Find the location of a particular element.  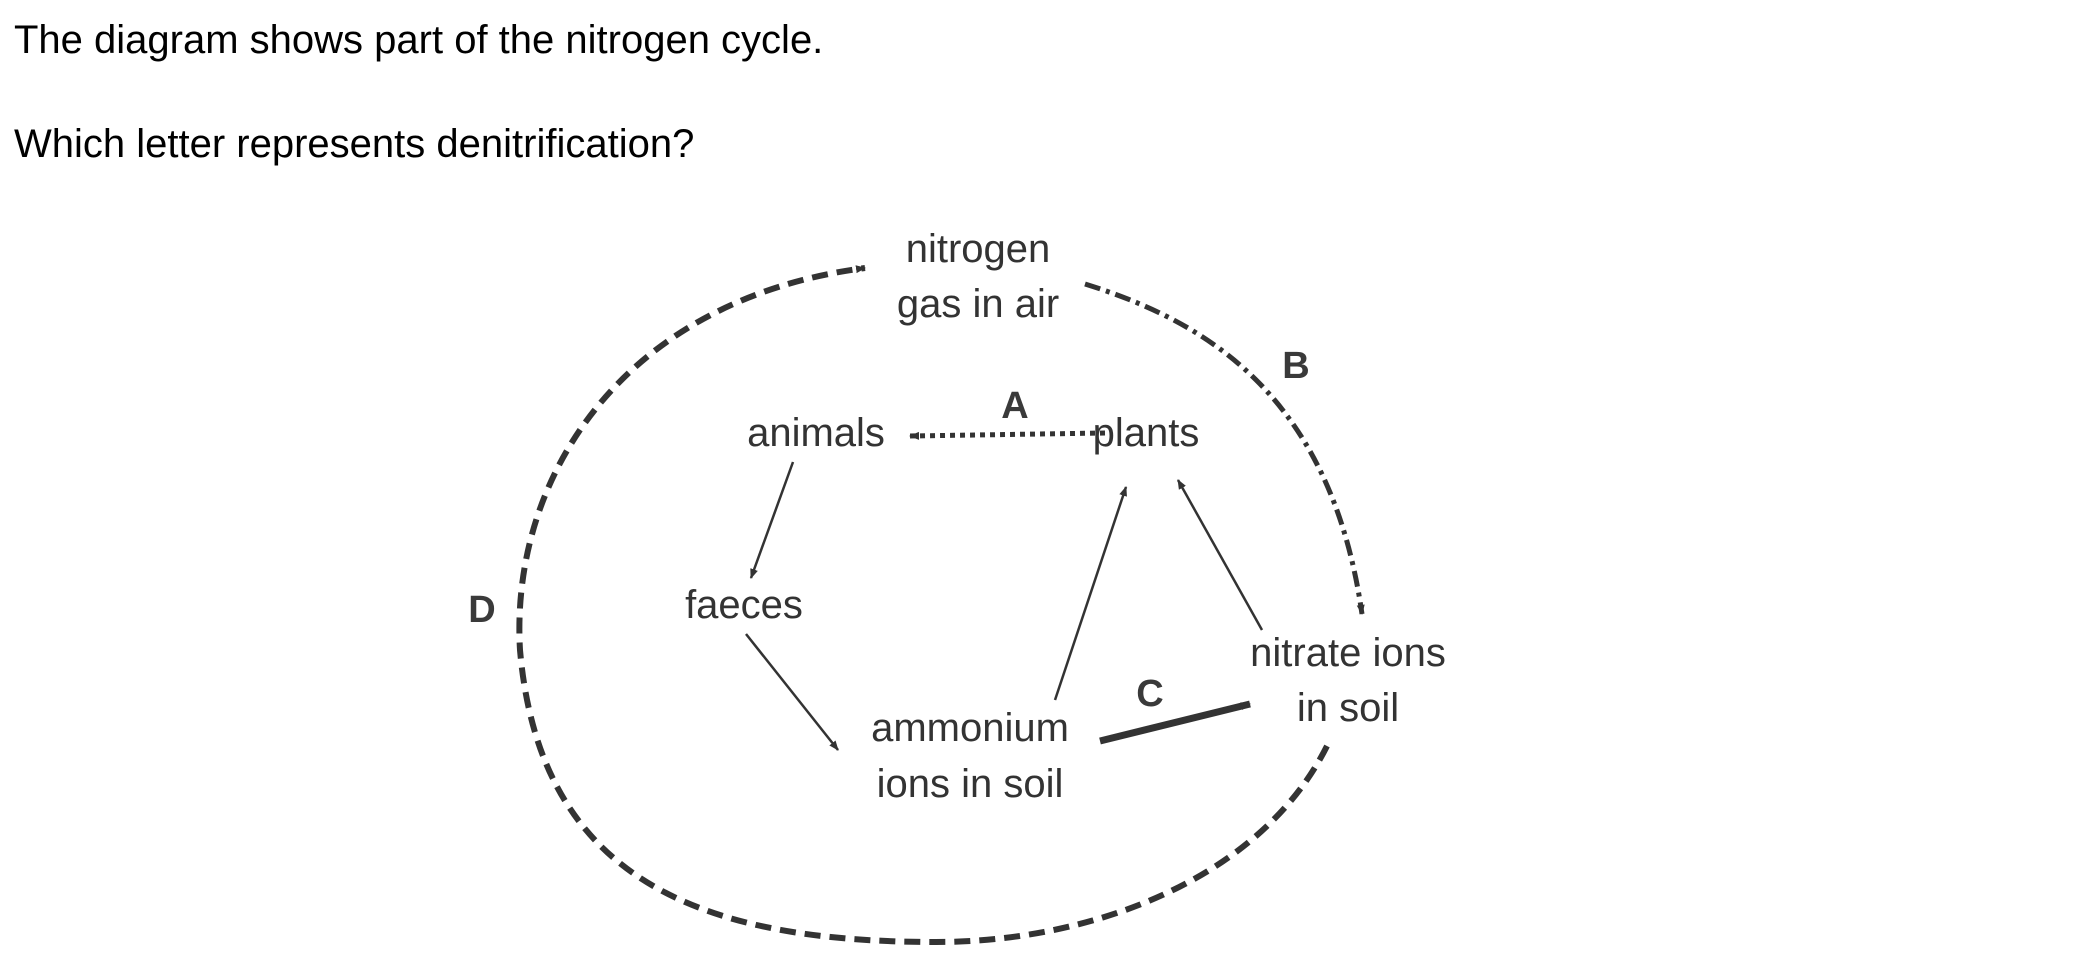

question-prompt: Which letter represents denitrification? is located at coordinates (354, 144).